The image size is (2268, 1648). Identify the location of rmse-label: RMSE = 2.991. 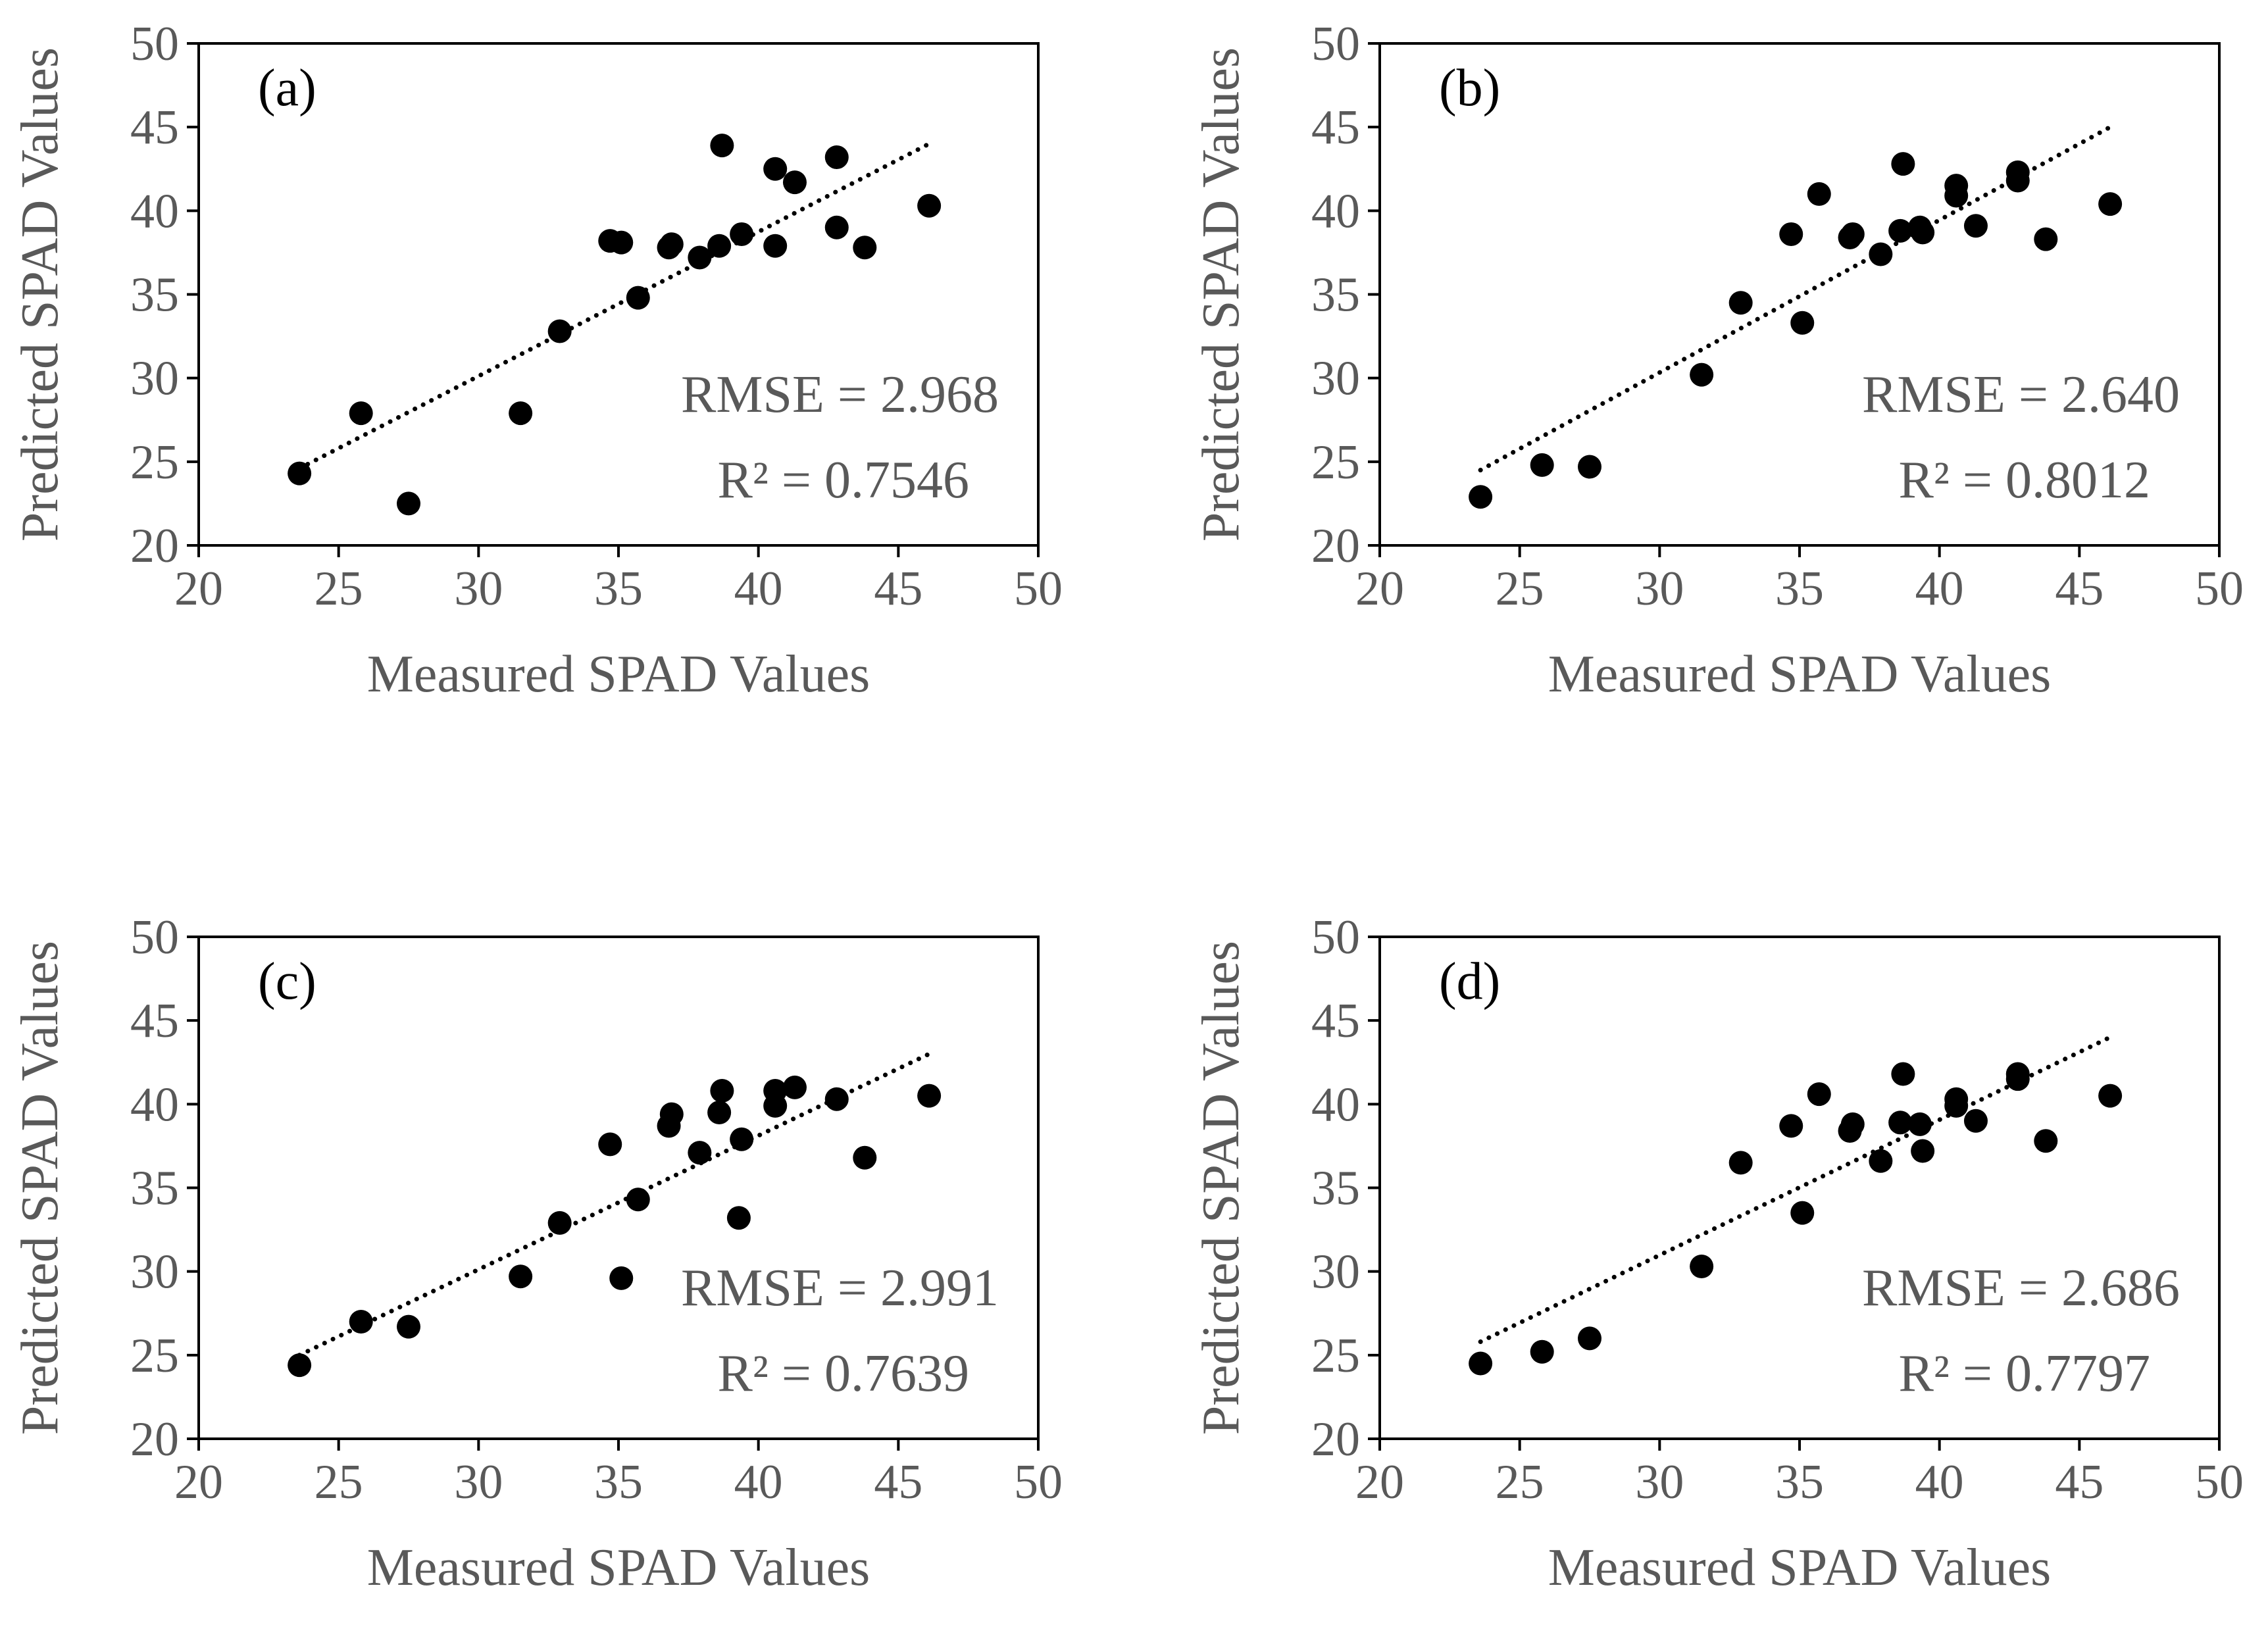
(840, 1288).